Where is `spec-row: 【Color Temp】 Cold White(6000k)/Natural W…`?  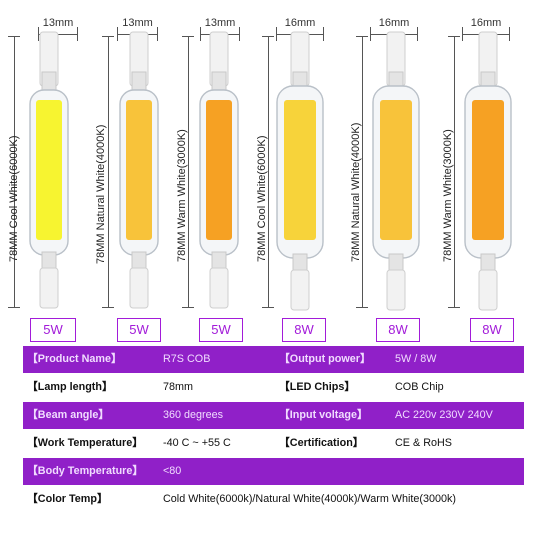 spec-row: 【Color Temp】 Cold White(6000k)/Natural W… is located at coordinates (273, 499).